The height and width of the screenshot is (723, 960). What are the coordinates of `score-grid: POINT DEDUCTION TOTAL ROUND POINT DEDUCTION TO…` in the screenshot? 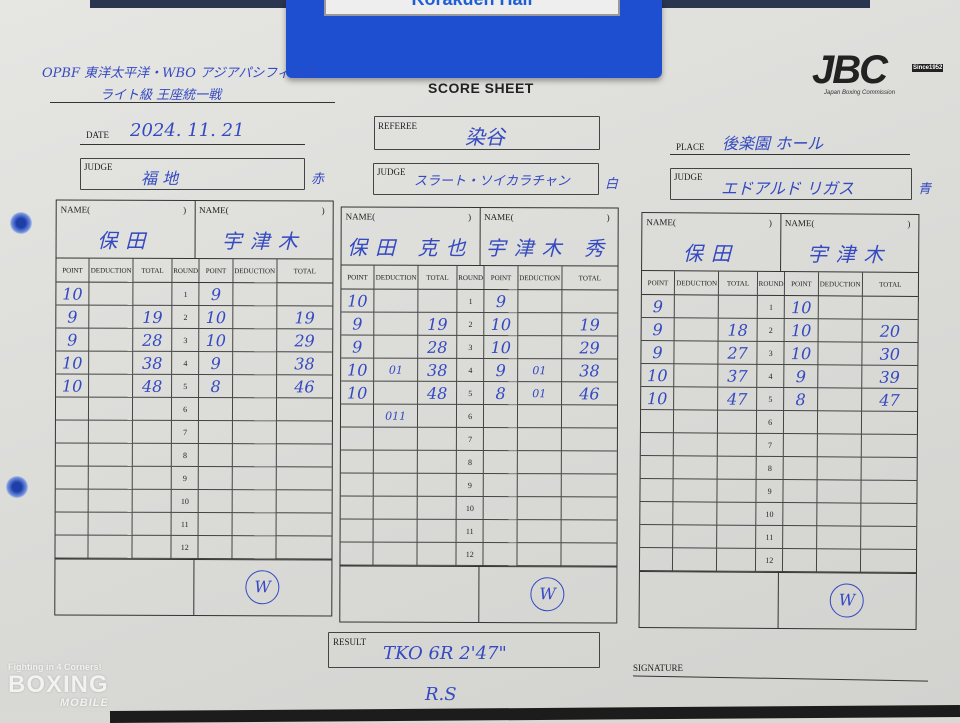 It's located at (194, 409).